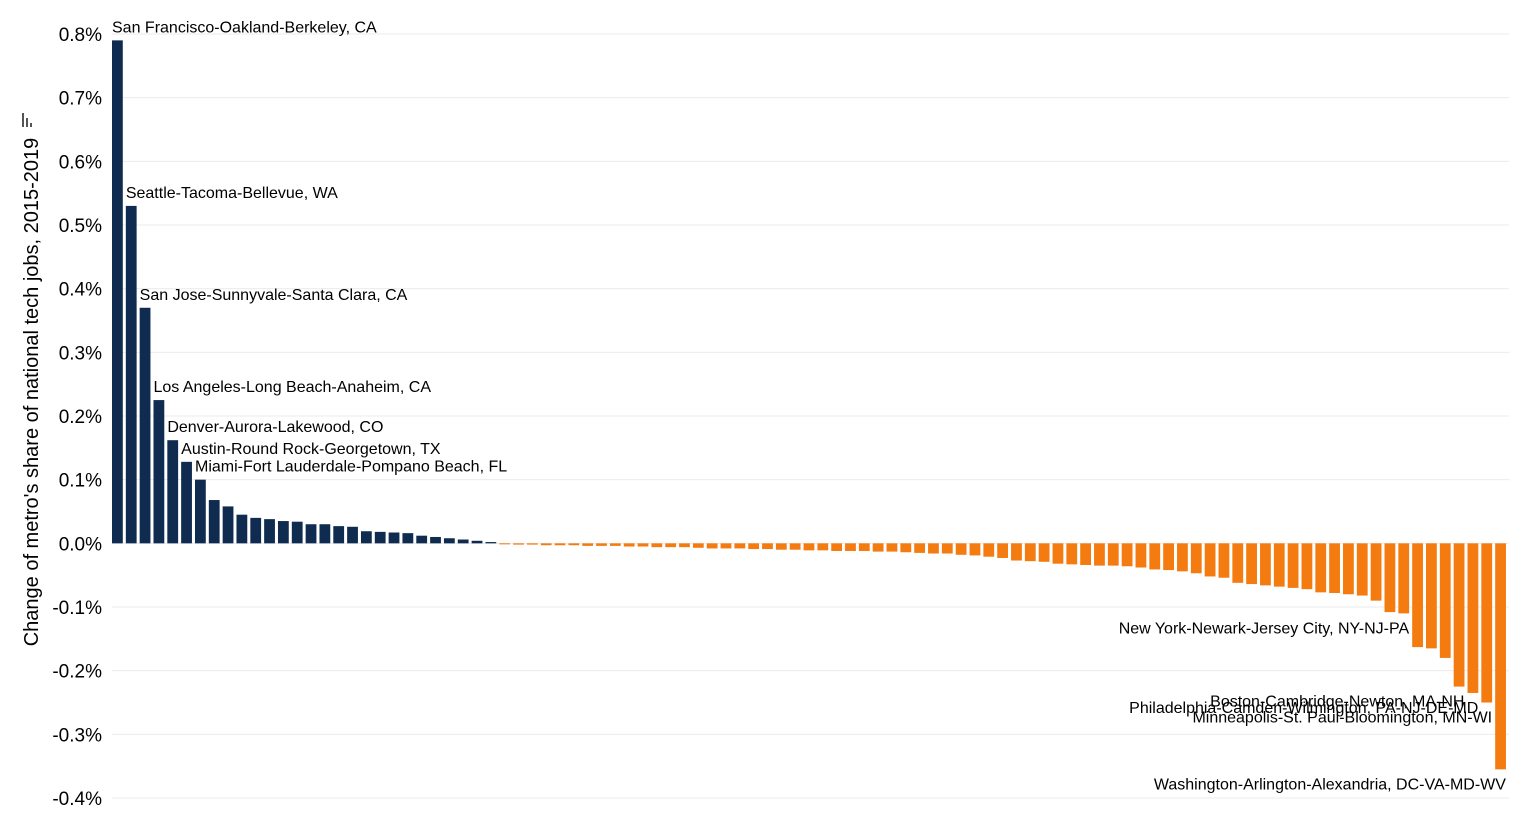  I want to click on bar-annotation: Miami-Fort Lauderdale-Pompano Beach, FL, so click(351, 467).